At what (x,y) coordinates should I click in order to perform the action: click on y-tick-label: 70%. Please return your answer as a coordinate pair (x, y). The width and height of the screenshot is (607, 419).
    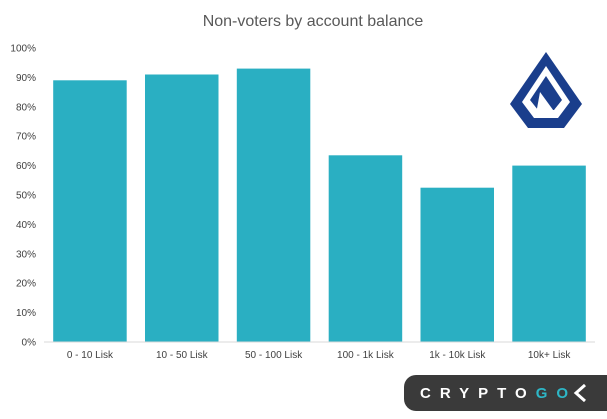
    Looking at the image, I should click on (26, 137).